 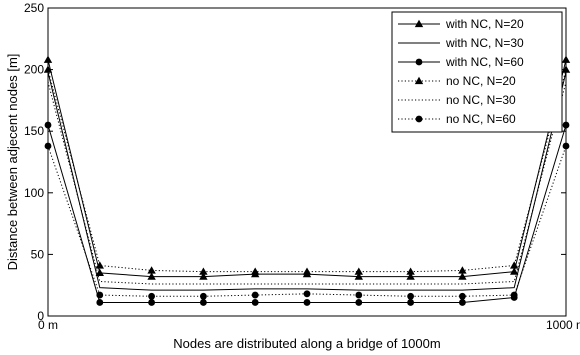 What do you see at coordinates (484, 62) in the screenshot?
I see `legend-label: with NC, N=60` at bounding box center [484, 62].